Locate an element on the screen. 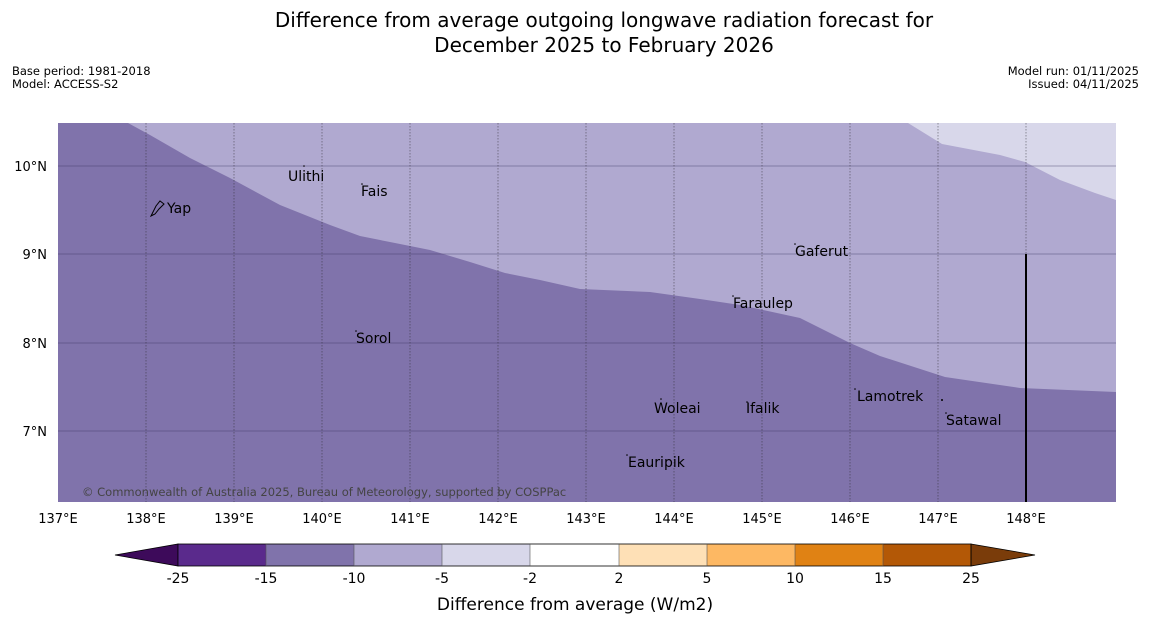  lon-tick: 146°E is located at coordinates (850, 519).